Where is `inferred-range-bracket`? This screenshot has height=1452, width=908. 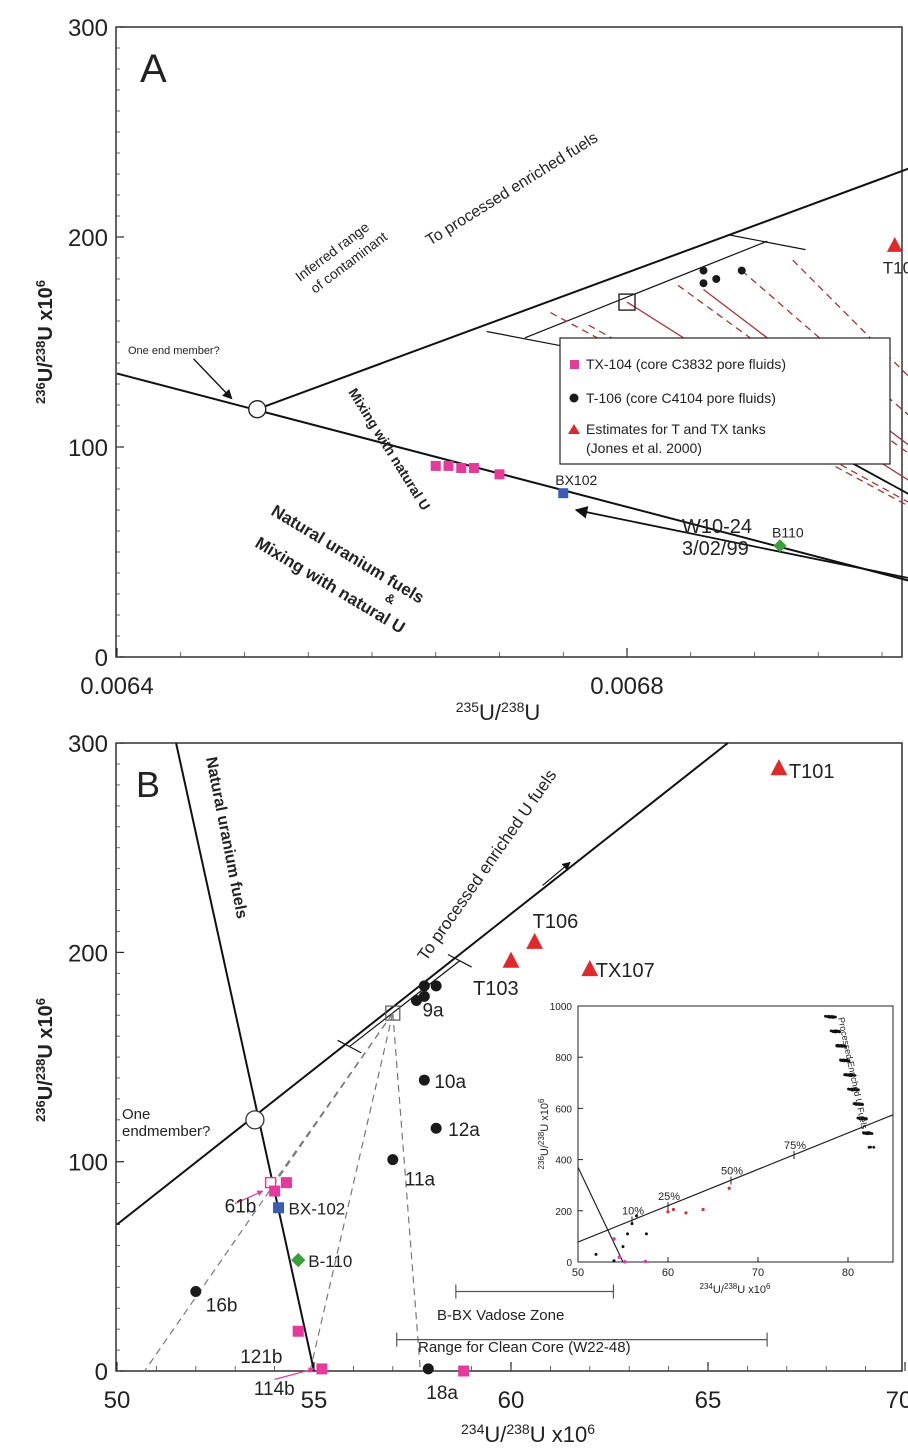
inferred-range-bracket is located at coordinates (646, 289).